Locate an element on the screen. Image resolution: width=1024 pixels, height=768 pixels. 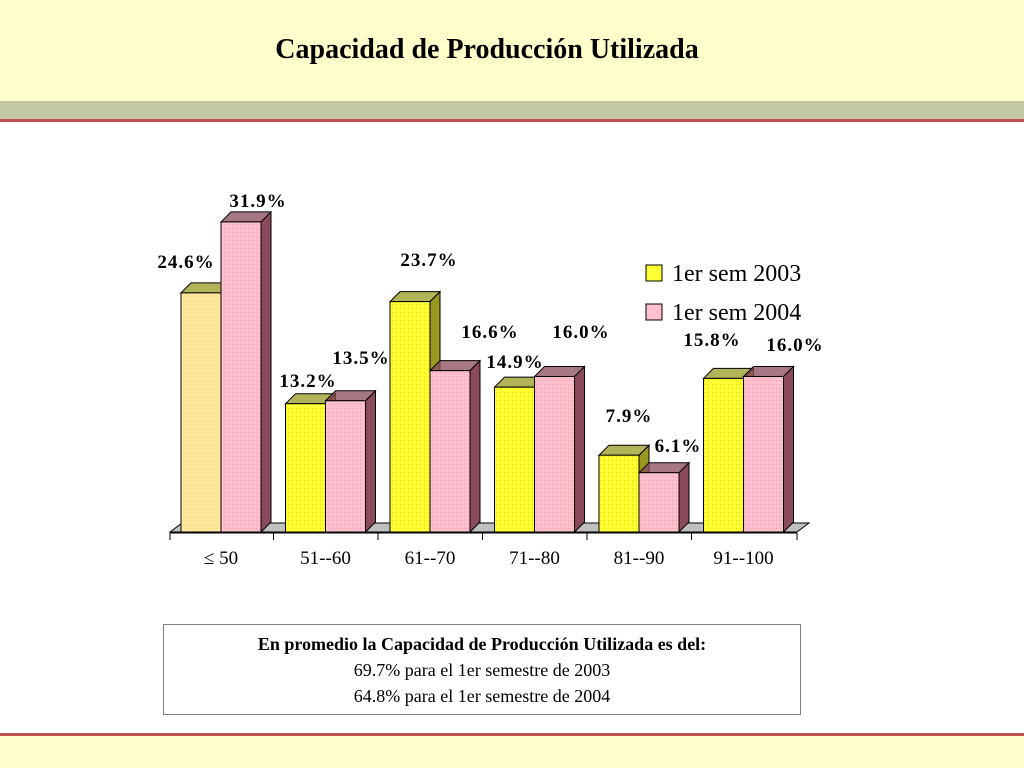
bar-2003-1-front is located at coordinates (305, 468).